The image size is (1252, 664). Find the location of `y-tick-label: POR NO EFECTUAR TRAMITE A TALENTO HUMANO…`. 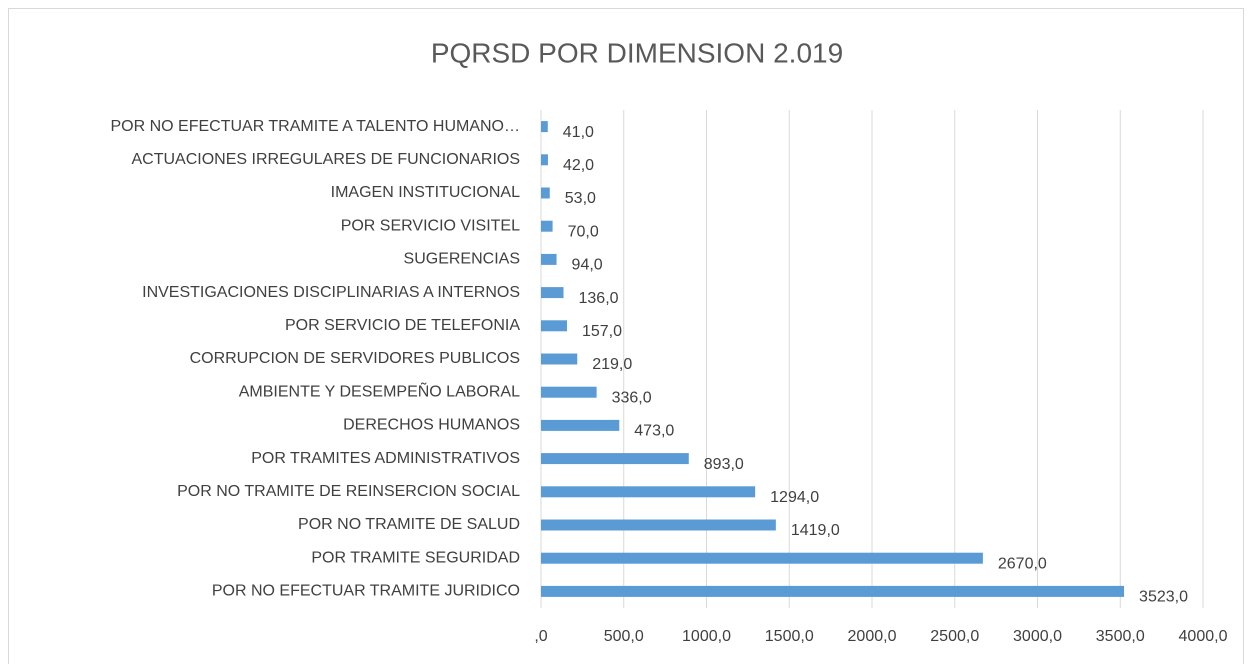

y-tick-label: POR NO EFECTUAR TRAMITE A TALENTO HUMANO… is located at coordinates (315, 126).